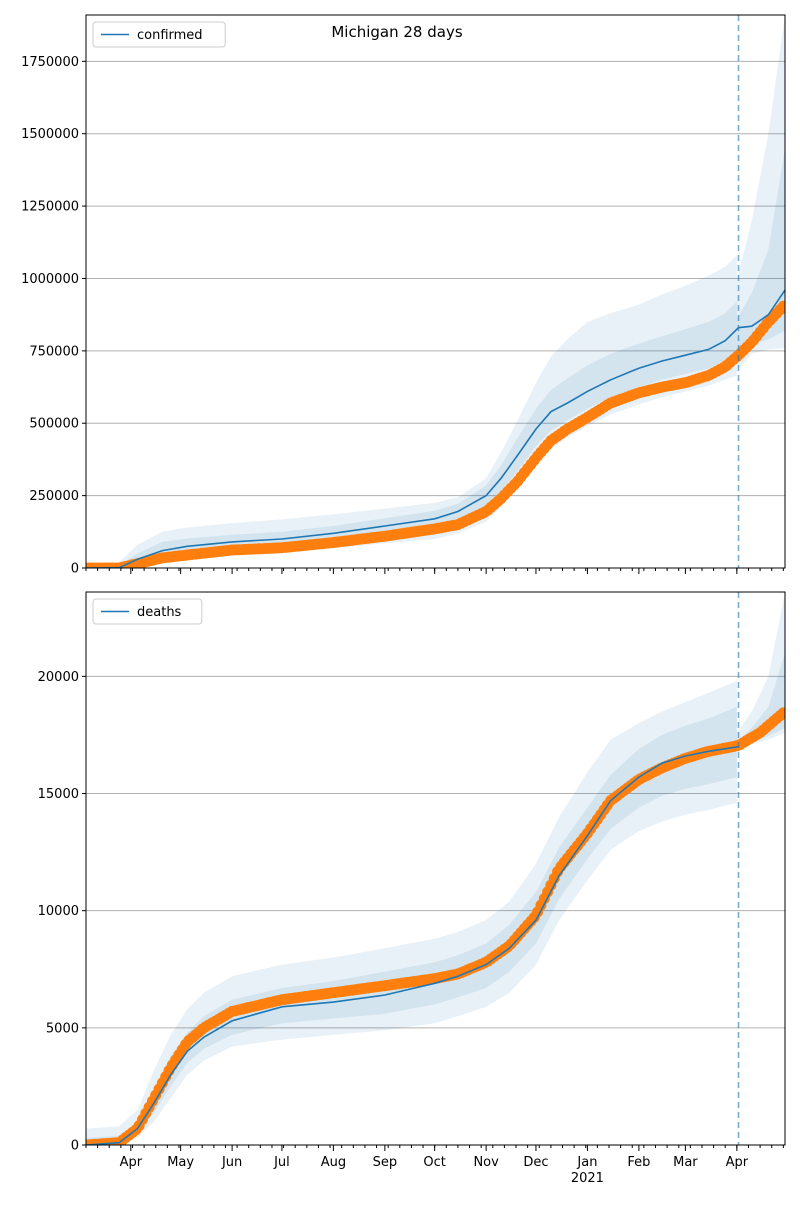 The image size is (800, 1205). I want to click on y-tick-label: 15000, so click(58, 794).